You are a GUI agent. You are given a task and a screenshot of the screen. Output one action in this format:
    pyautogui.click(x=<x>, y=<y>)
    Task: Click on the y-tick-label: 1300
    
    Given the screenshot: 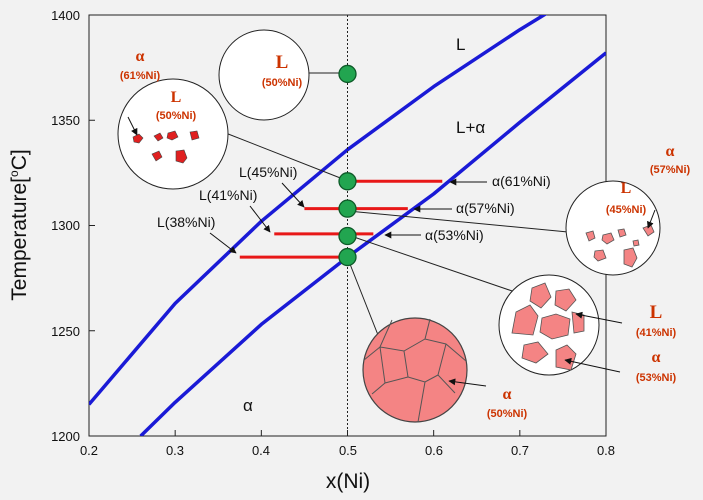 What is the action you would take?
    pyautogui.click(x=65, y=225)
    